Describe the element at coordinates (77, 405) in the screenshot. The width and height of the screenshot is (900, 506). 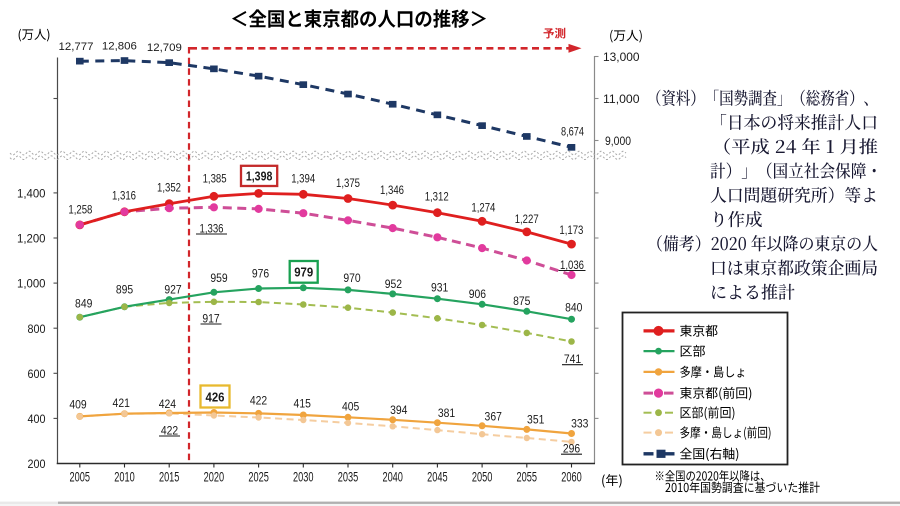
I see `svg-text: 409` at that location.